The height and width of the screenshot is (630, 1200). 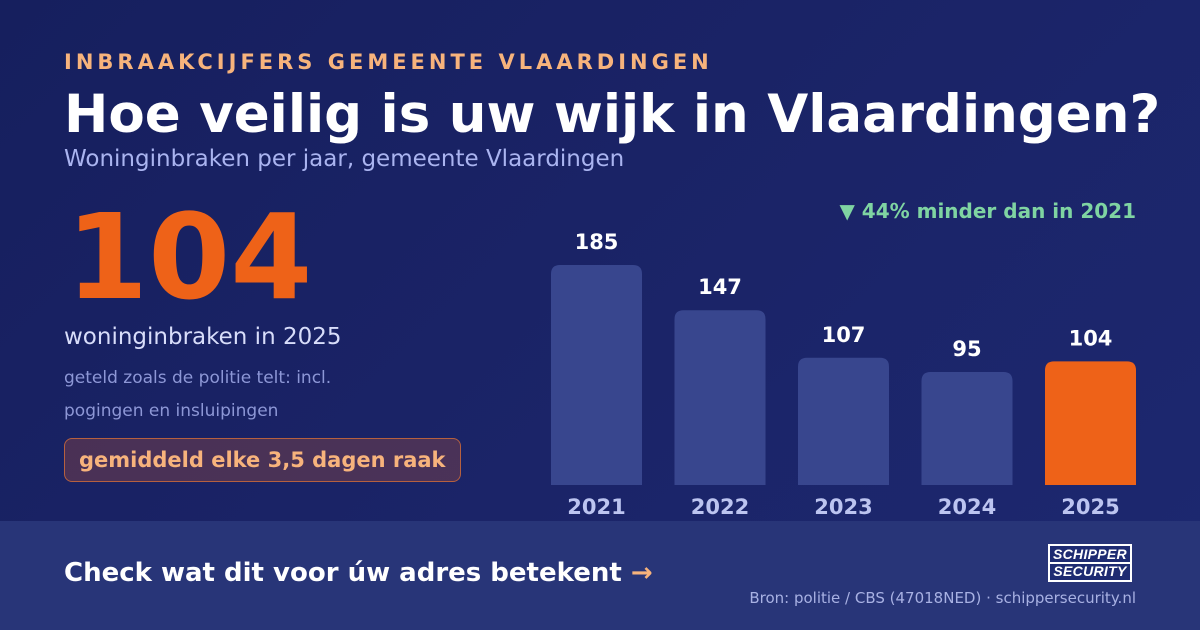 What do you see at coordinates (720, 397) in the screenshot?
I see `bar-2022` at bounding box center [720, 397].